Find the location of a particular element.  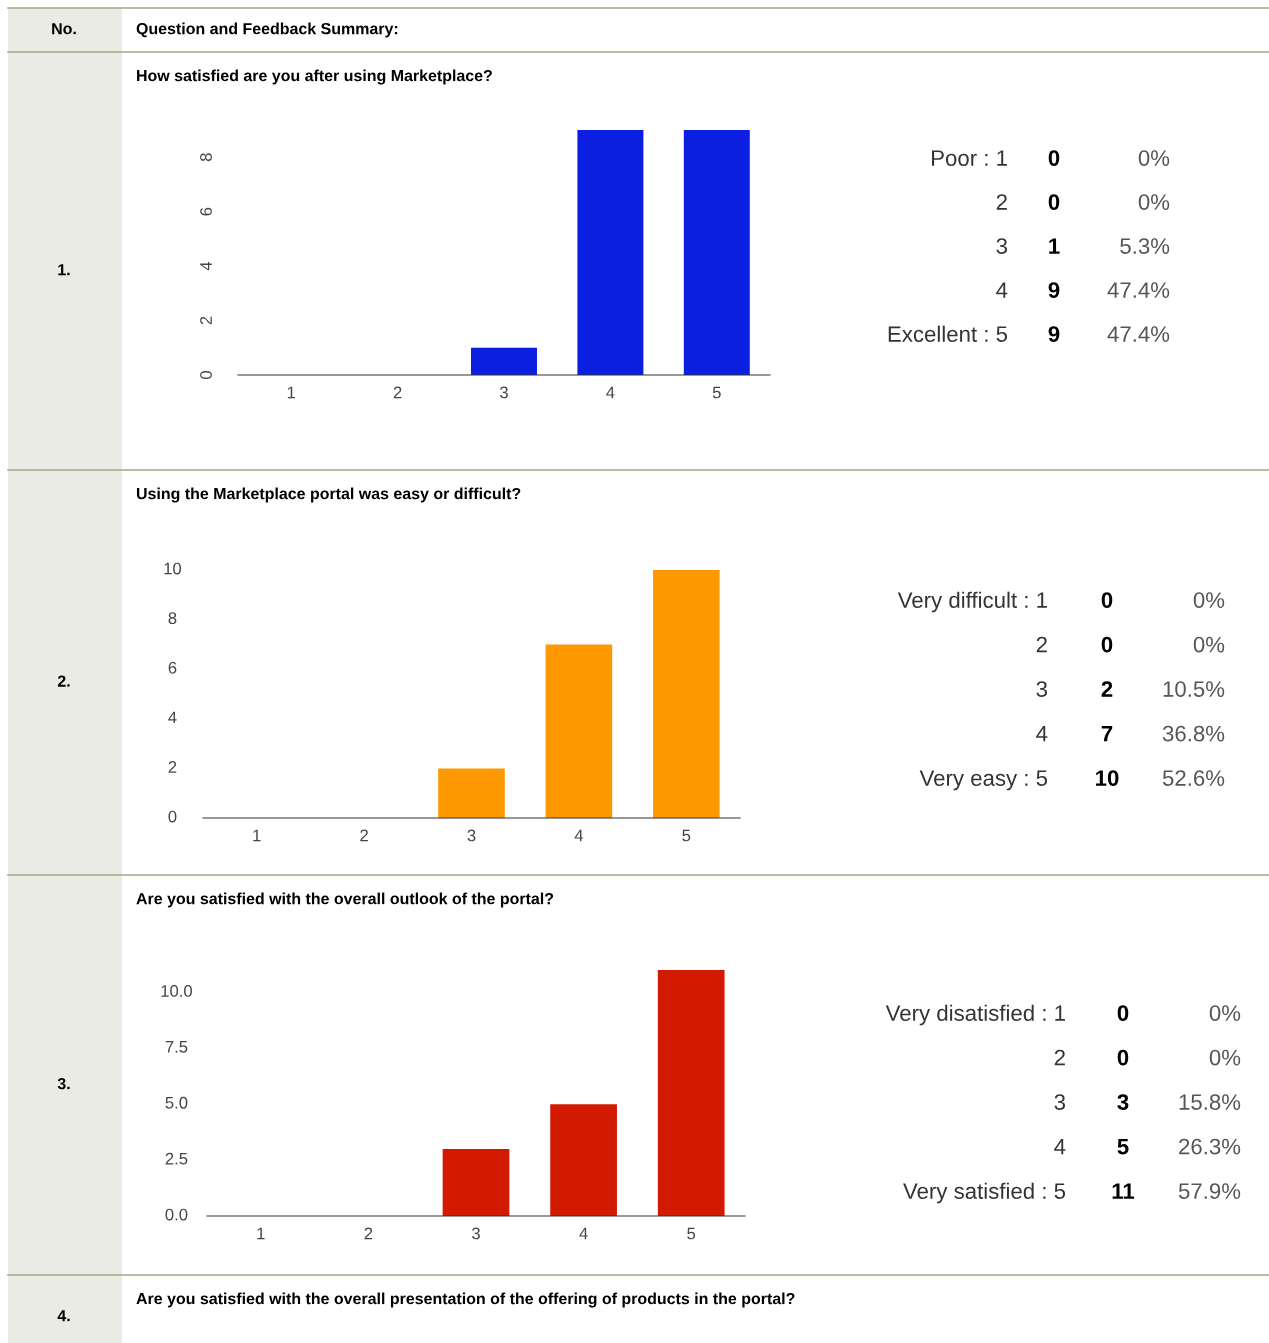

text: 15.8% is located at coordinates (1210, 1102).